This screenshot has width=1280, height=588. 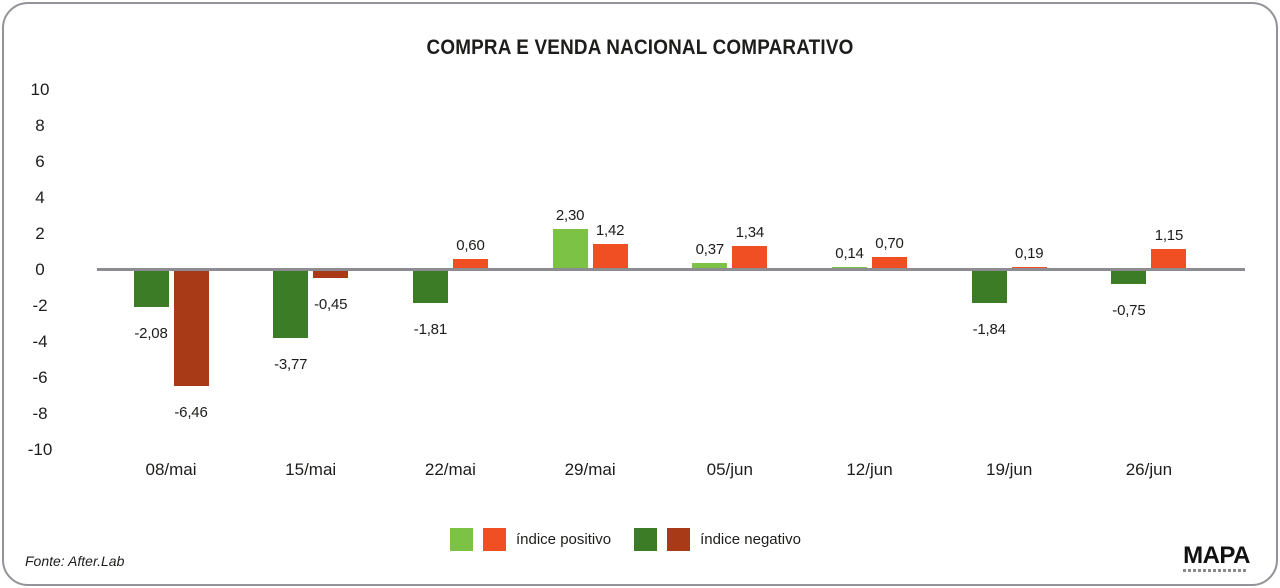 What do you see at coordinates (889, 244) in the screenshot?
I see `bar-value-label: 0,70` at bounding box center [889, 244].